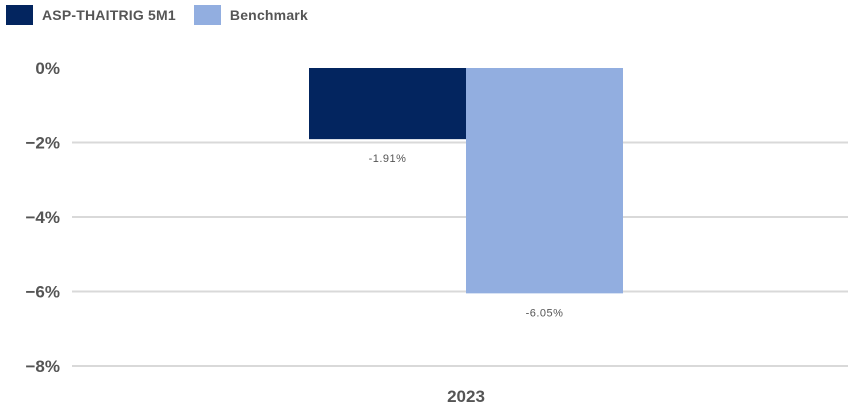 Image resolution: width=852 pixels, height=407 pixels. What do you see at coordinates (466, 236) in the screenshot?
I see `data-labels: -1.91% -6.05%` at bounding box center [466, 236].